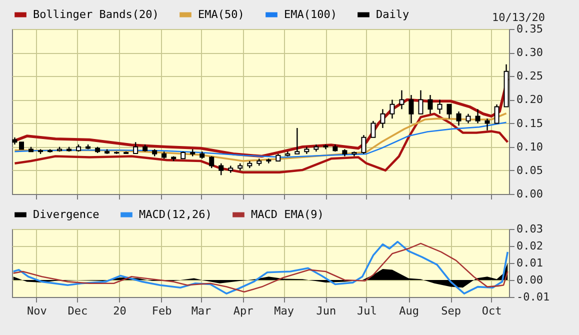 The image size is (579, 335). What do you see at coordinates (409, 311) in the screenshot?
I see `x-tick-label: Aug` at bounding box center [409, 311].